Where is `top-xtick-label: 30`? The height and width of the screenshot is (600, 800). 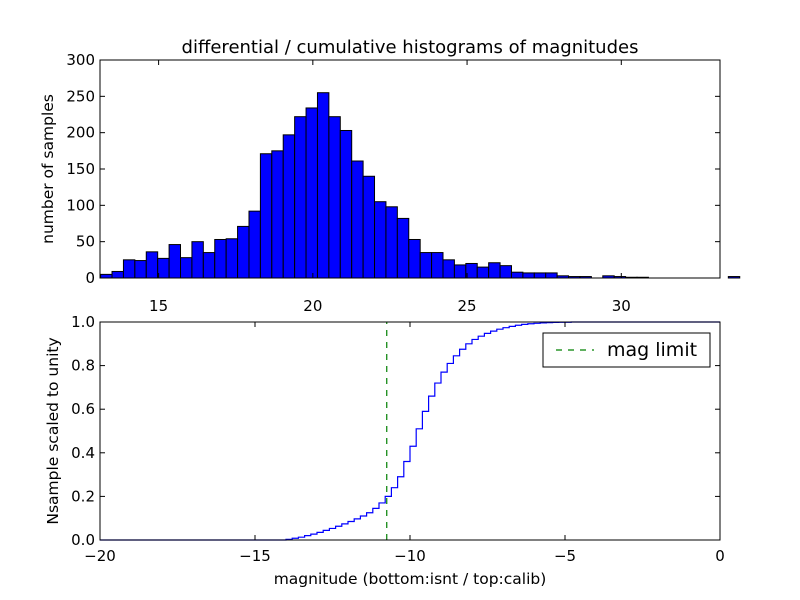
top-xtick-label: 30 is located at coordinates (621, 306).